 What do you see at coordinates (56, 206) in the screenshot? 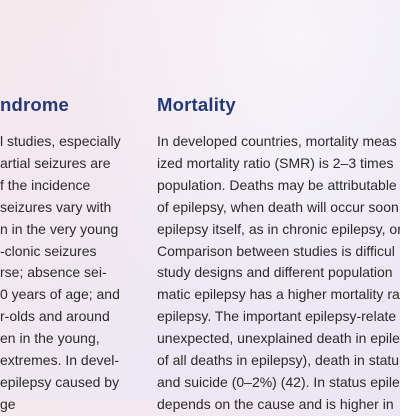
I see `text-line: seizures vary with` at bounding box center [56, 206].